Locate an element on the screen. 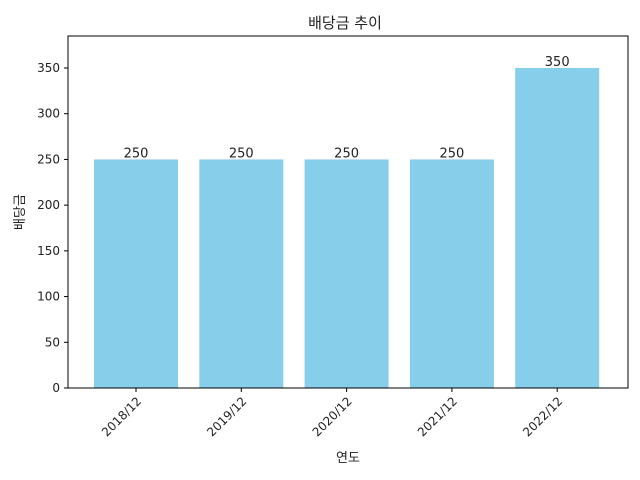 Image resolution: width=640 pixels, height=480 pixels. x-axis-label: 연도 is located at coordinates (348, 458).